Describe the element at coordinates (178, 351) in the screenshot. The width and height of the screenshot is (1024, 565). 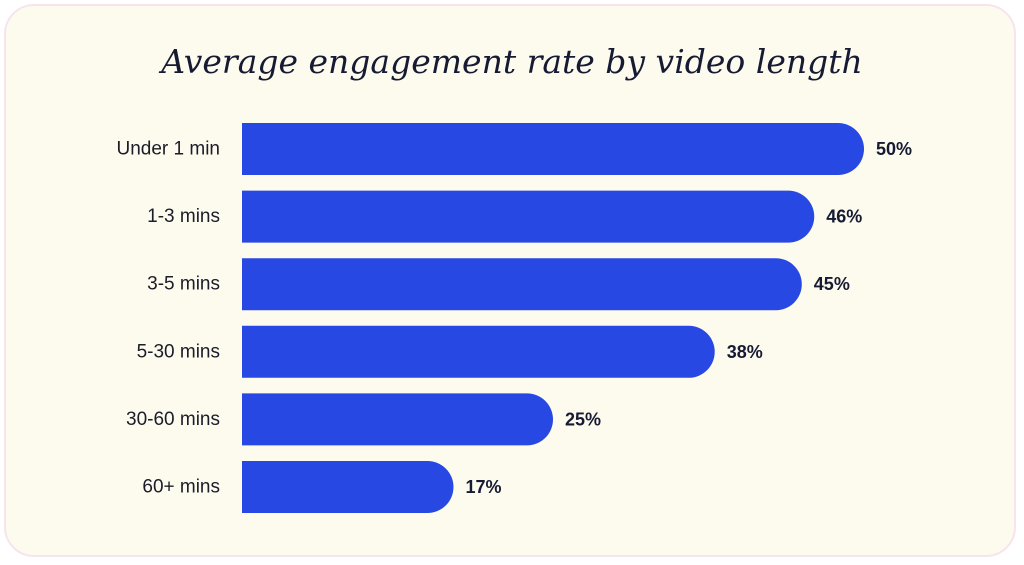
I see `category-label: 5-30 mins` at that location.